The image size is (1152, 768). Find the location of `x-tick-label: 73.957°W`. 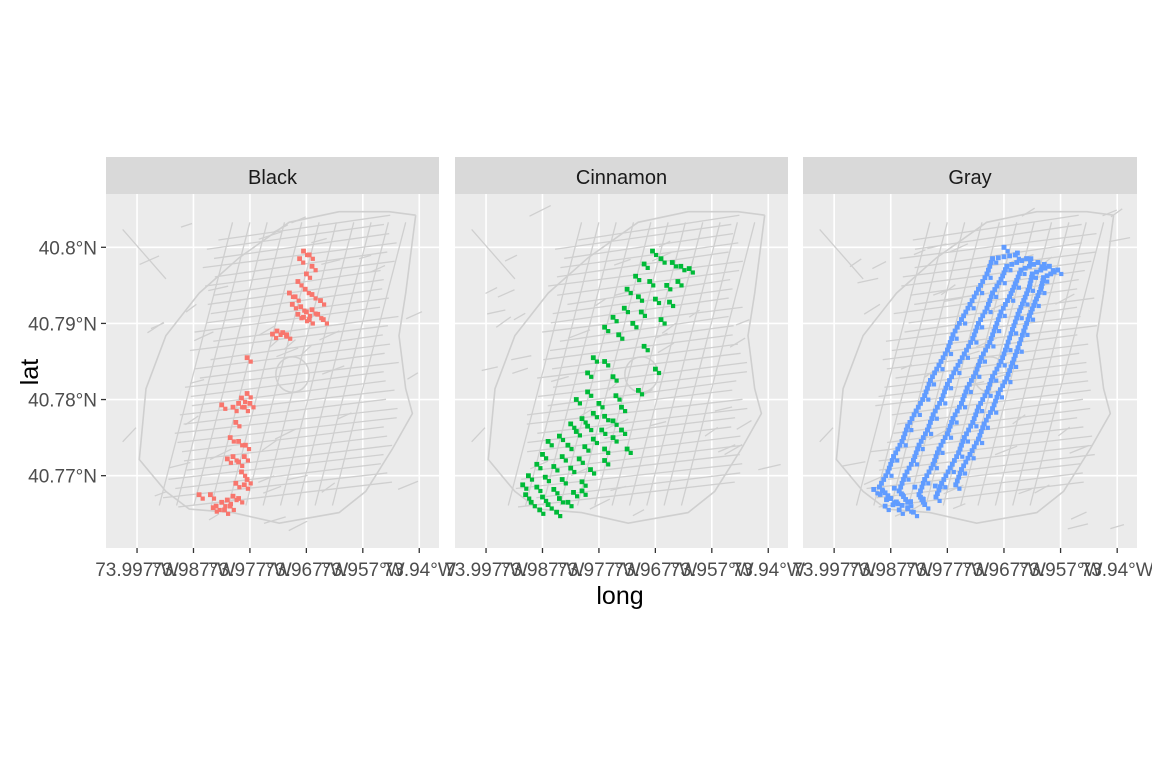

x-tick-label: 73.957°W is located at coordinates (1061, 570).